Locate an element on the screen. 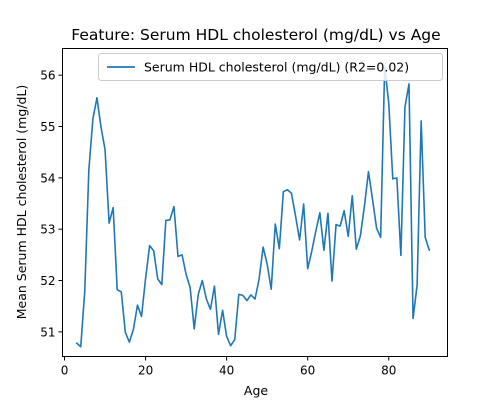 This screenshot has height=400, width=500. x-tick-label: 20 is located at coordinates (145, 371).